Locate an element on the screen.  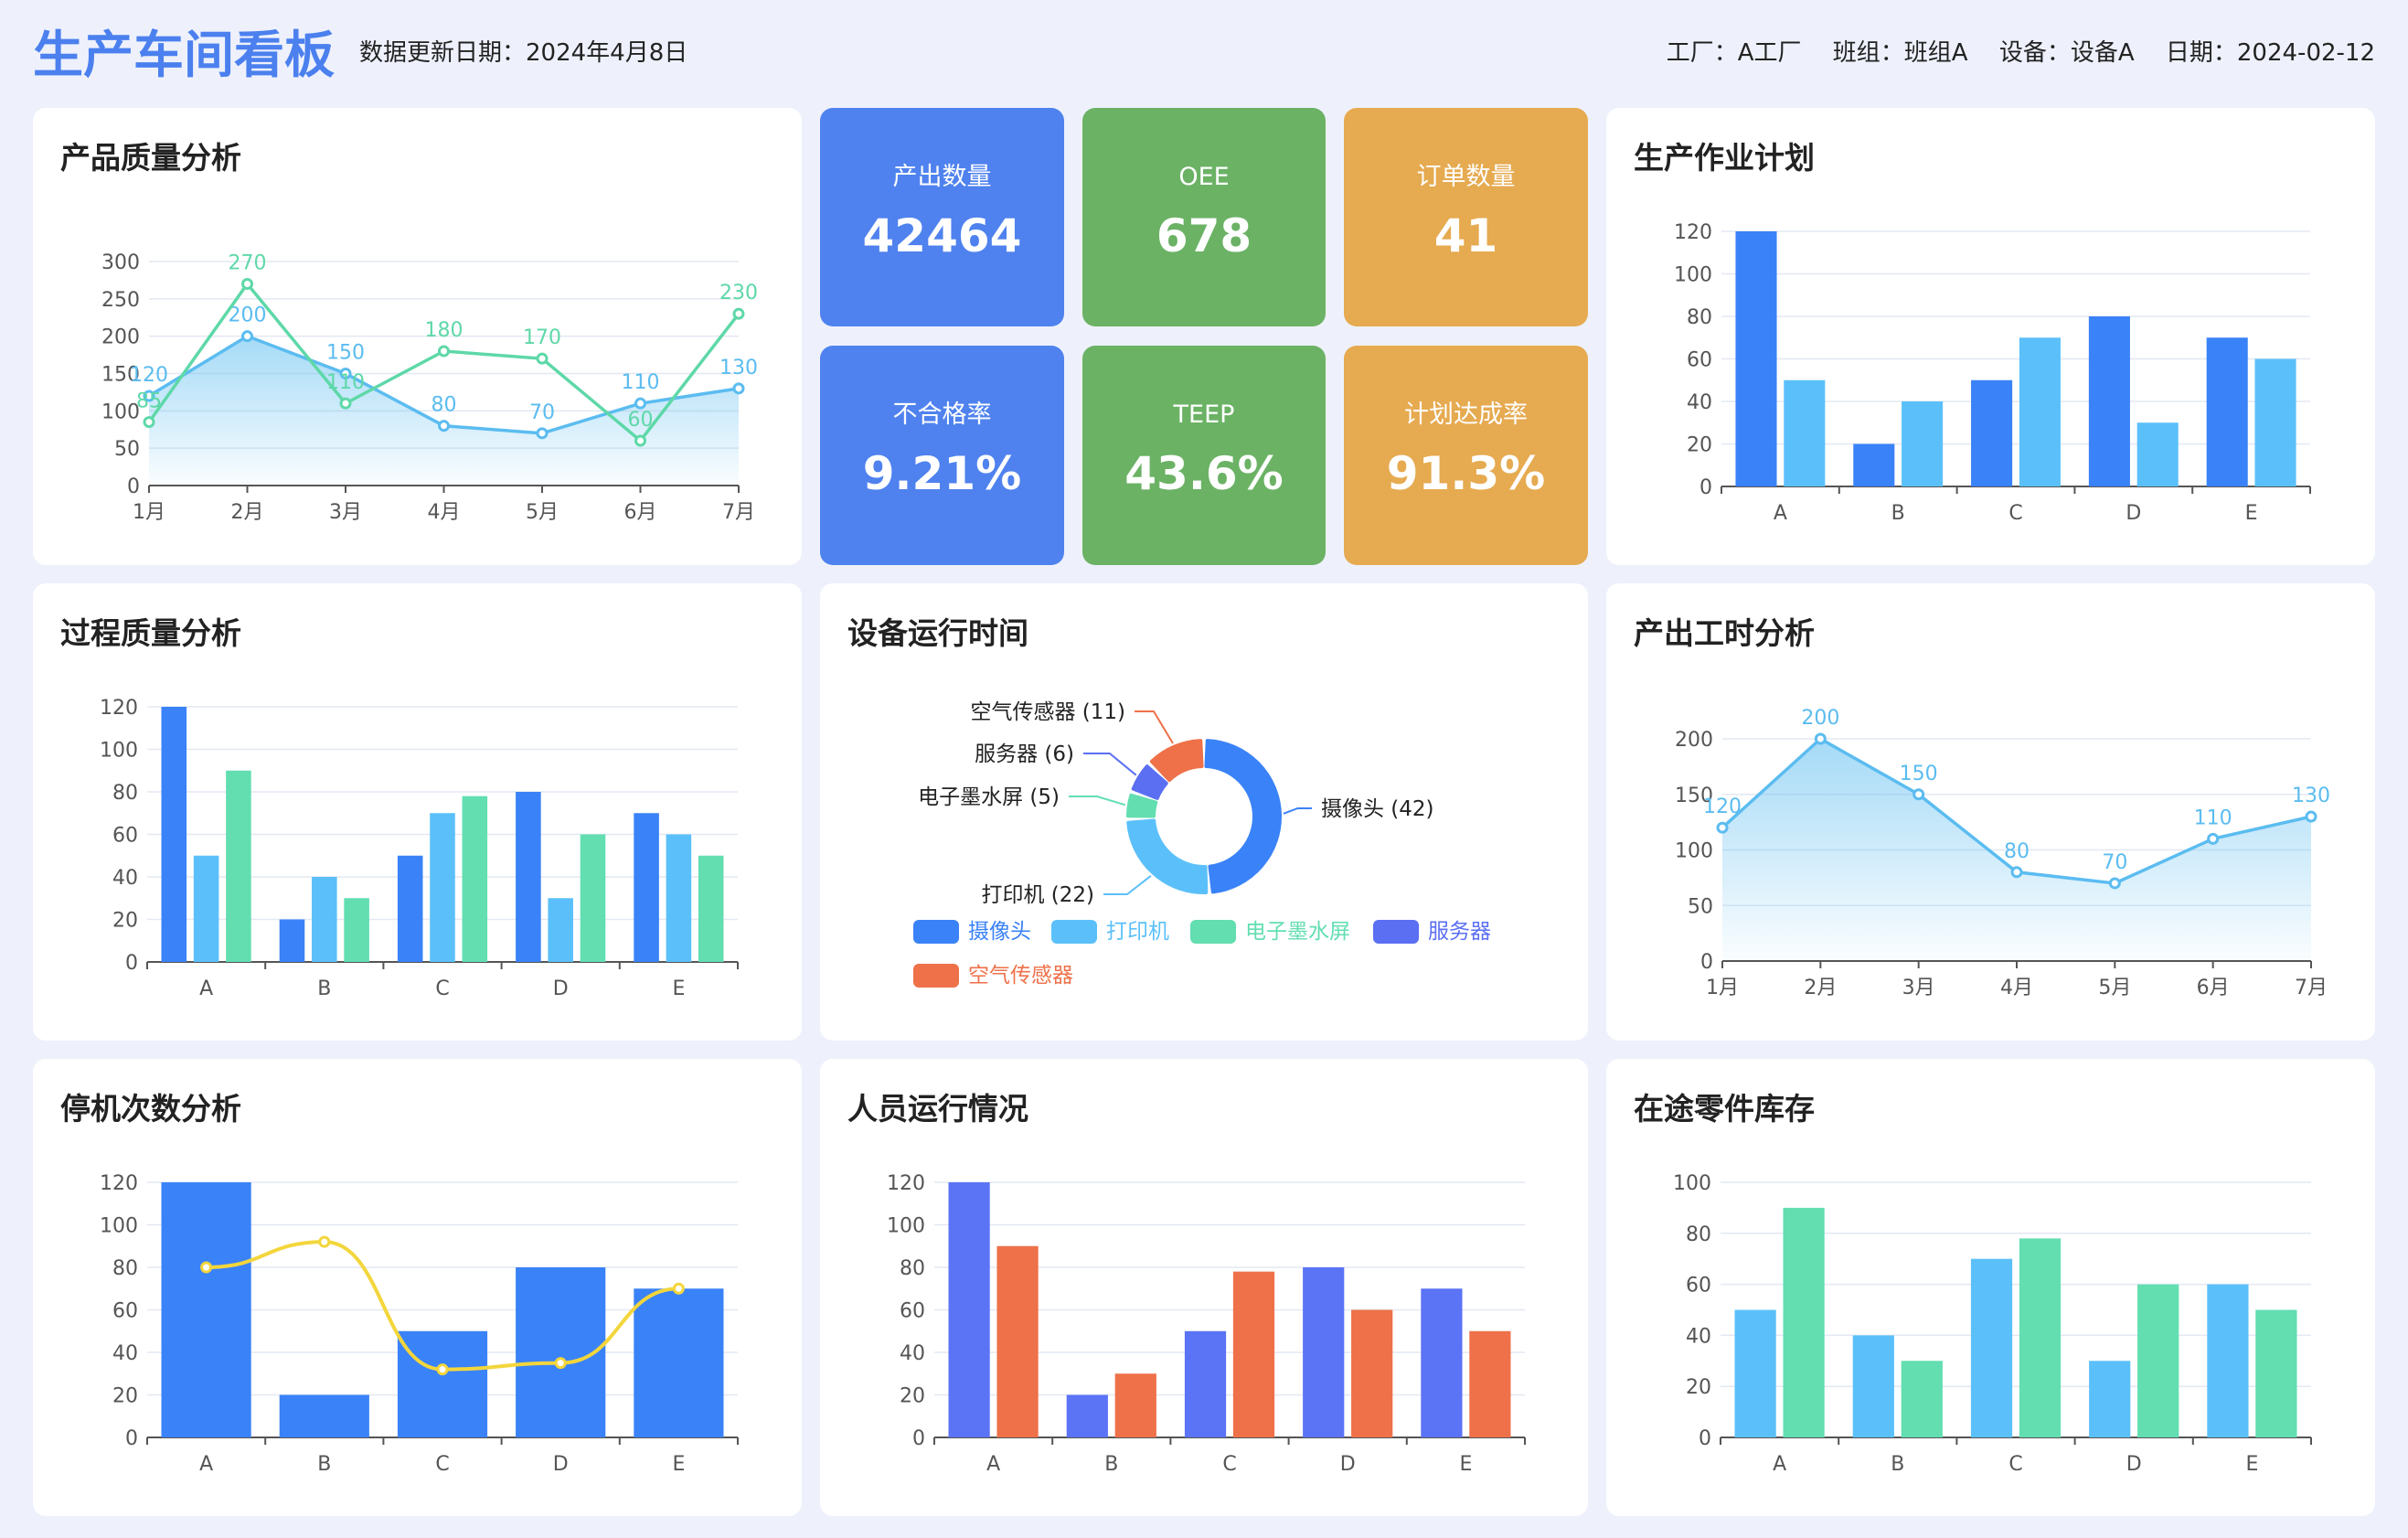
chart-title: 过程质量分析 is located at coordinates (150, 633).